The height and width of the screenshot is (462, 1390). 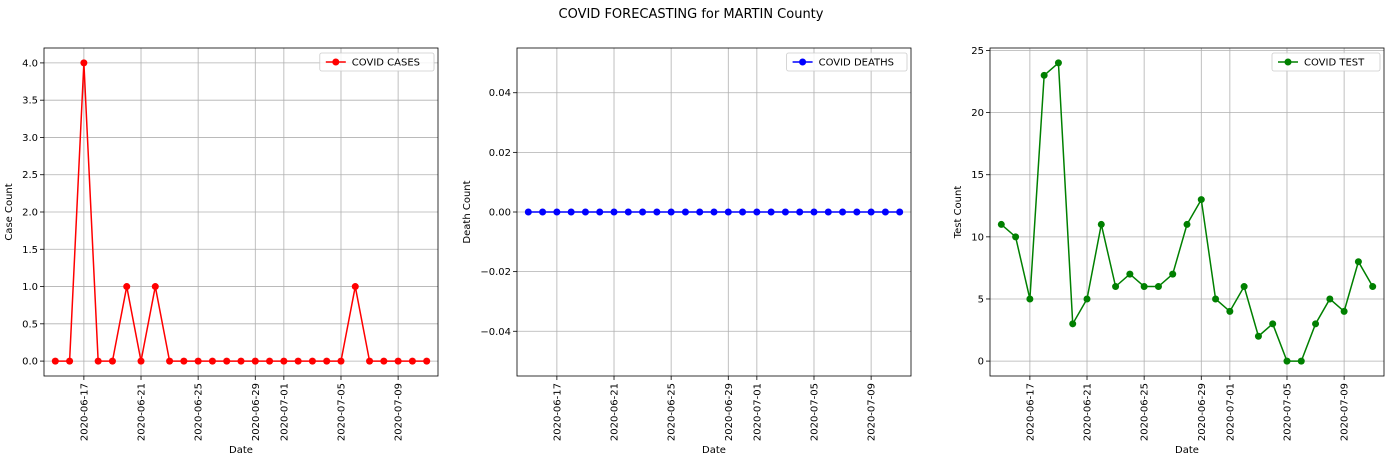 I want to click on y-tick-label: 10, so click(x=977, y=237).